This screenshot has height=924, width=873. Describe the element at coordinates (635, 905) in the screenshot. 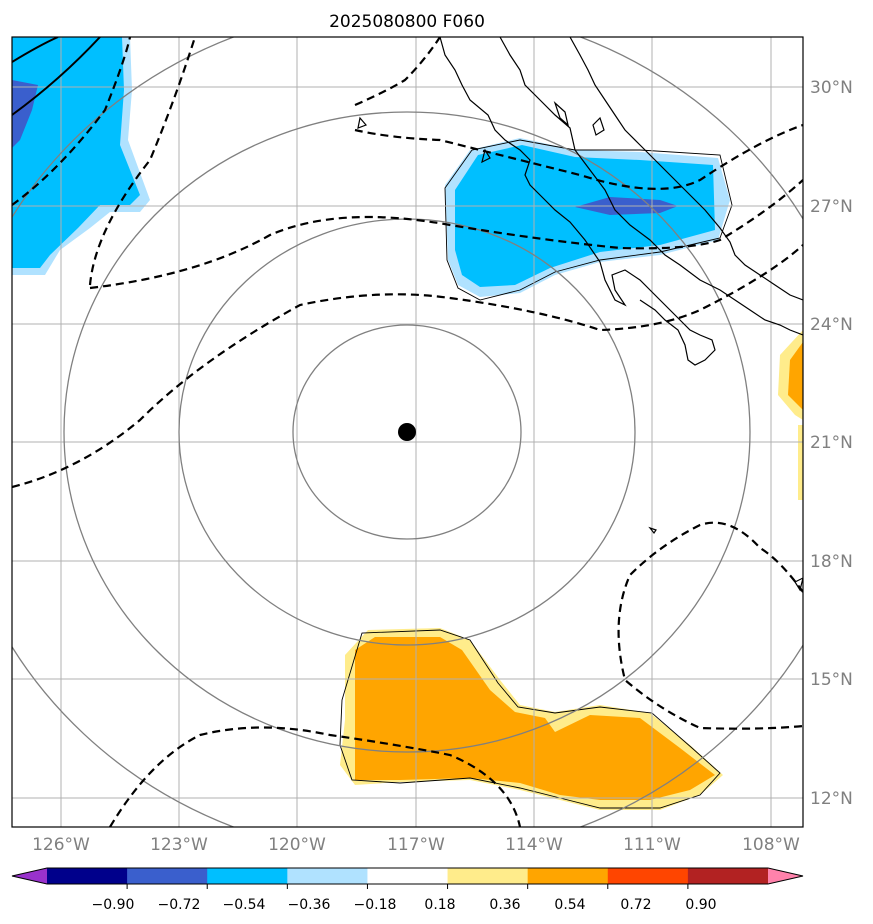

I see `colorbar-tick-label: 0.72` at that location.